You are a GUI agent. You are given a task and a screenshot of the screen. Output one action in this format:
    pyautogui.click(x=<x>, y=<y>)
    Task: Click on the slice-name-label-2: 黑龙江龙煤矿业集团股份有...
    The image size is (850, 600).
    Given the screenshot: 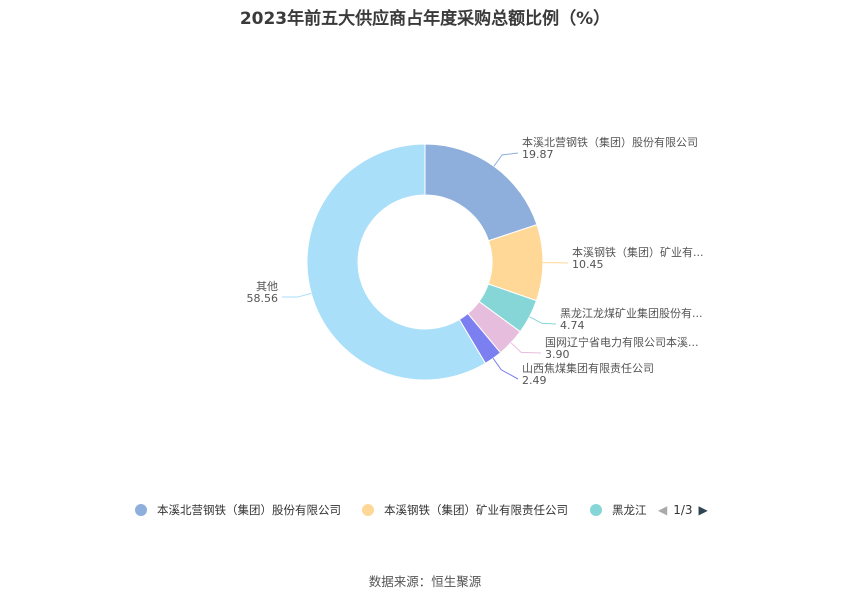 What is the action you would take?
    pyautogui.click(x=631, y=313)
    